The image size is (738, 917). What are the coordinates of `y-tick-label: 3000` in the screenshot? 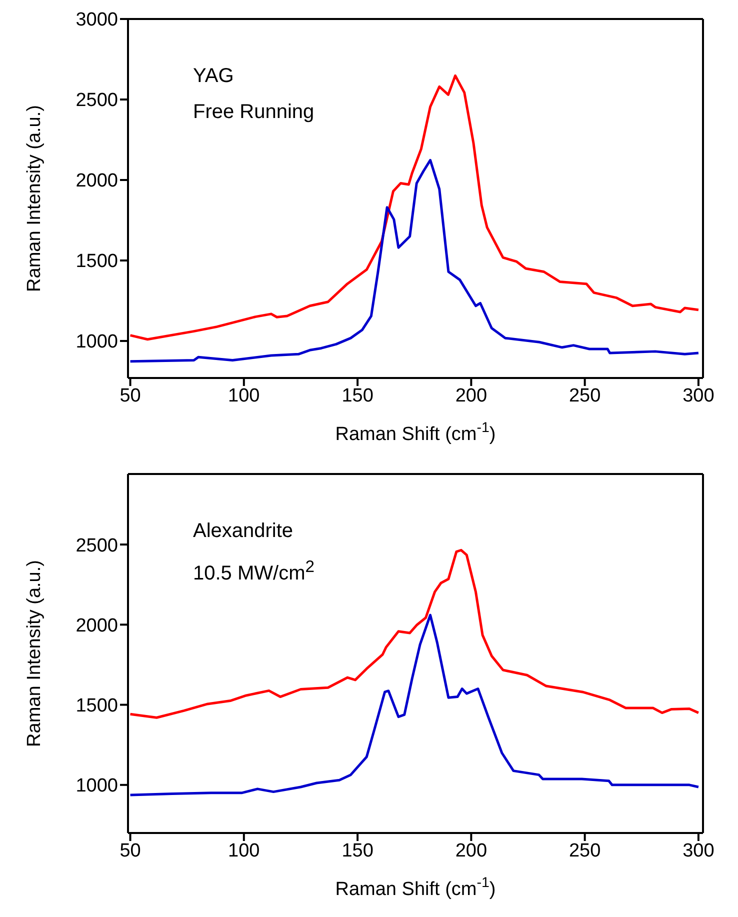 It's located at (97, 20).